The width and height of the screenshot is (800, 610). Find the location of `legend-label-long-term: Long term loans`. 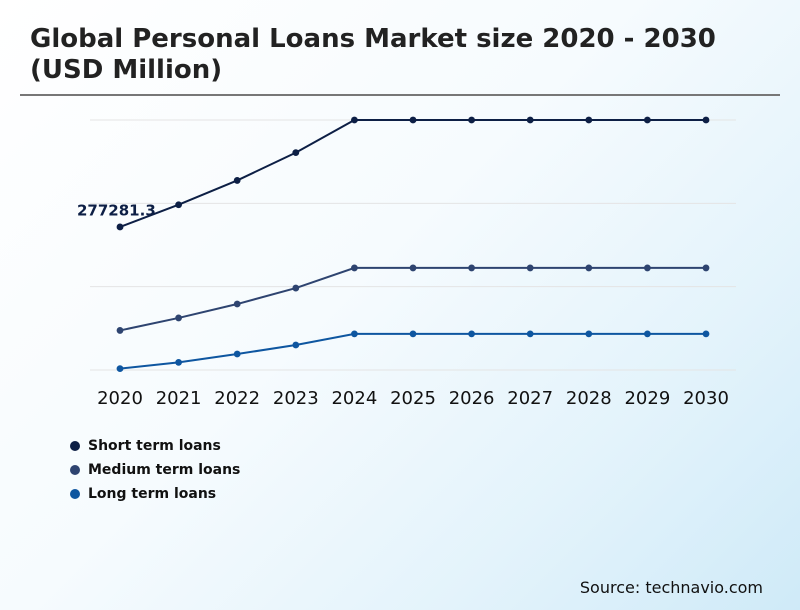

legend-label-long-term: Long term loans is located at coordinates (152, 494).